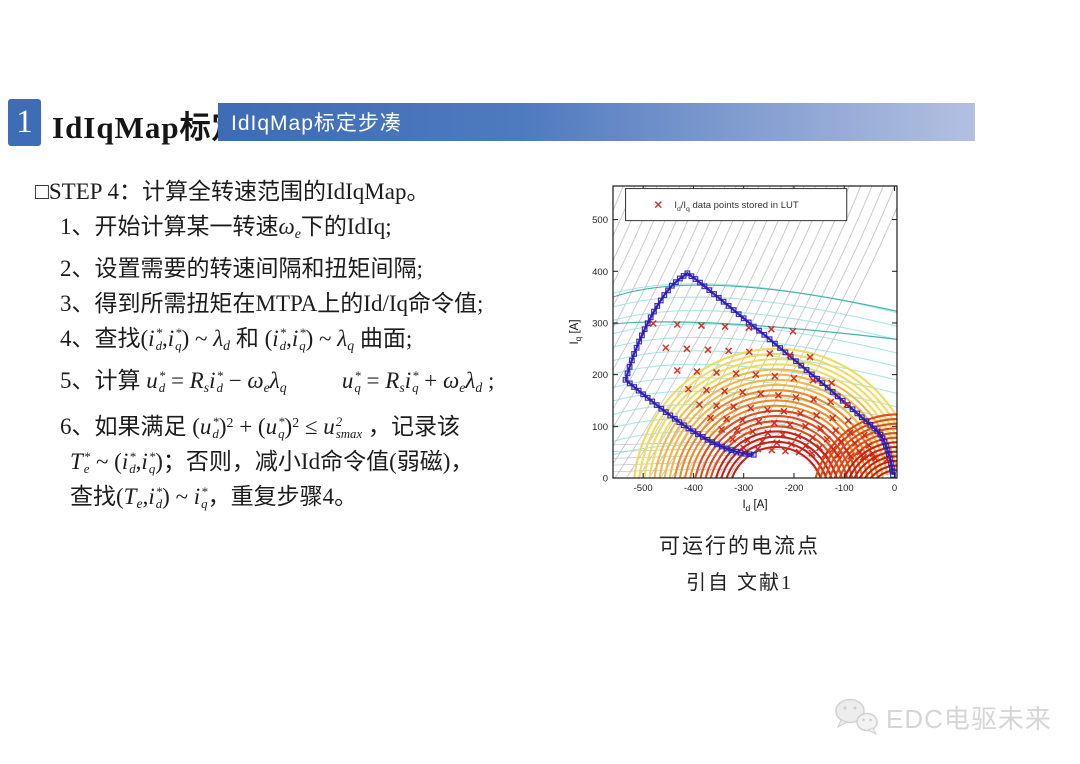 Image resolution: width=1080 pixels, height=764 pixels. What do you see at coordinates (600, 427) in the screenshot?
I see `svg-text: 100` at bounding box center [600, 427].